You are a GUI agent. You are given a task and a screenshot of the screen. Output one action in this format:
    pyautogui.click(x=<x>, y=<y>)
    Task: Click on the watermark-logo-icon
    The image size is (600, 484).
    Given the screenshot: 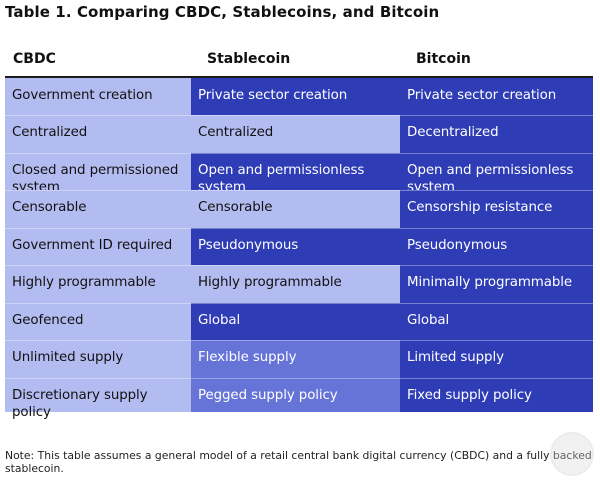 What is the action you would take?
    pyautogui.click(x=572, y=454)
    